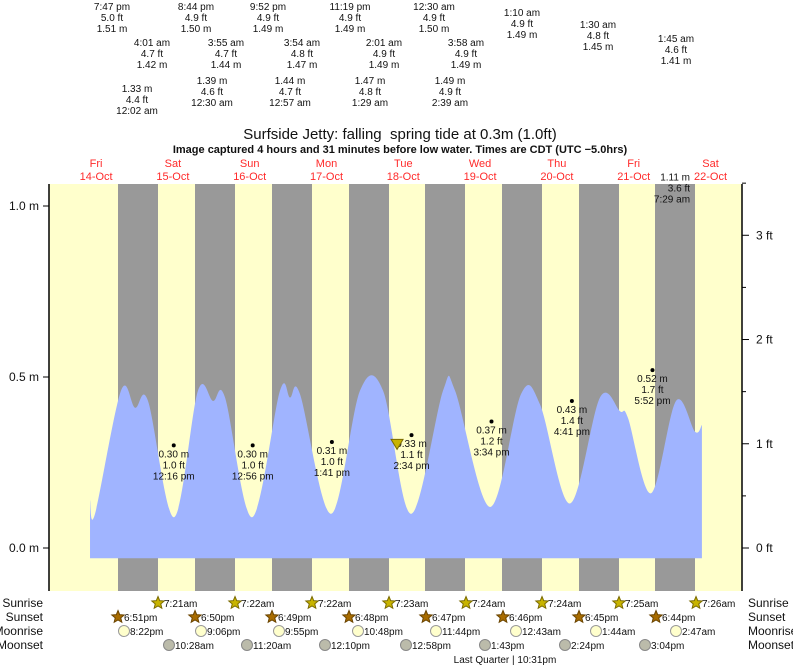 This screenshot has width=793, height=666. I want to click on offscale-label-line: 12:30 am, so click(212, 103).